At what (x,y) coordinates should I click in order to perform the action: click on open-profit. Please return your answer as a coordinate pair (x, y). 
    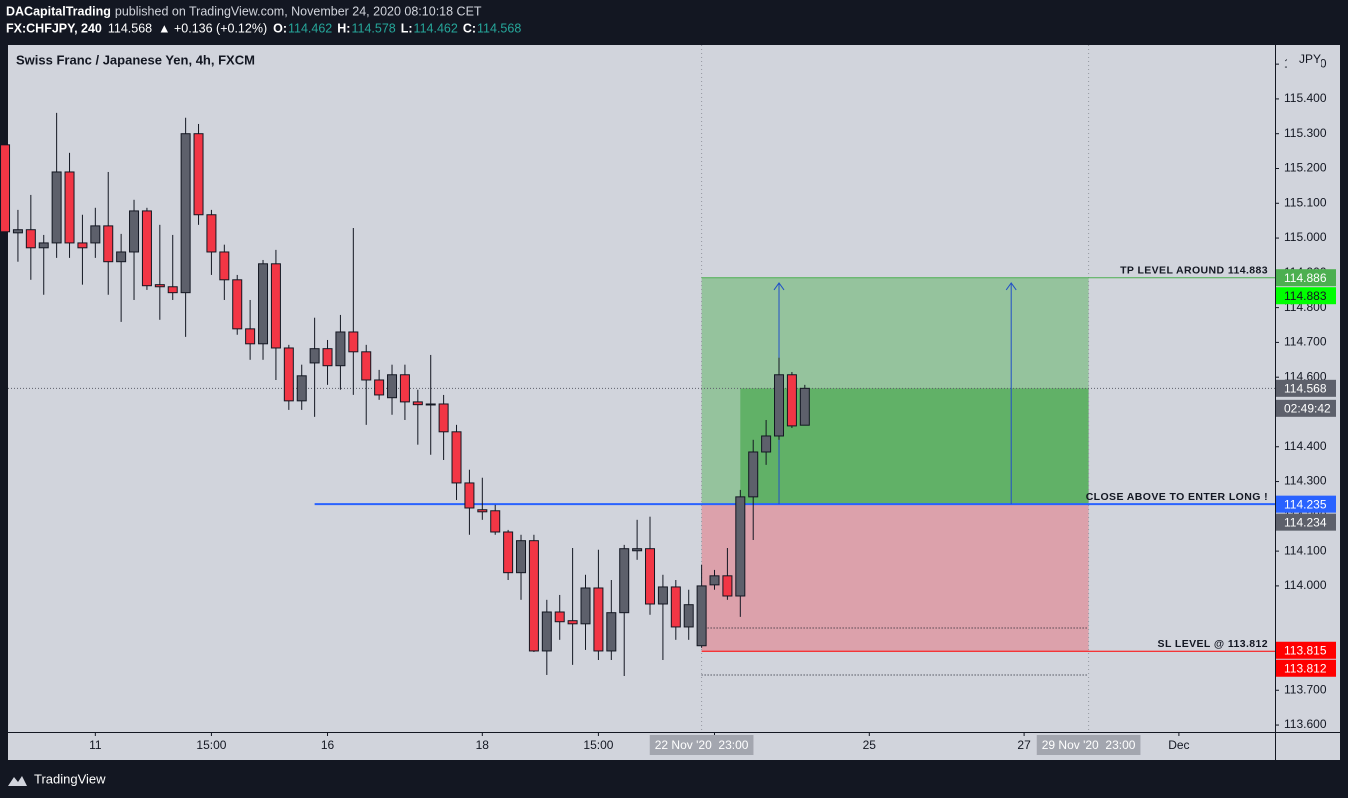
    Looking at the image, I should click on (914, 446).